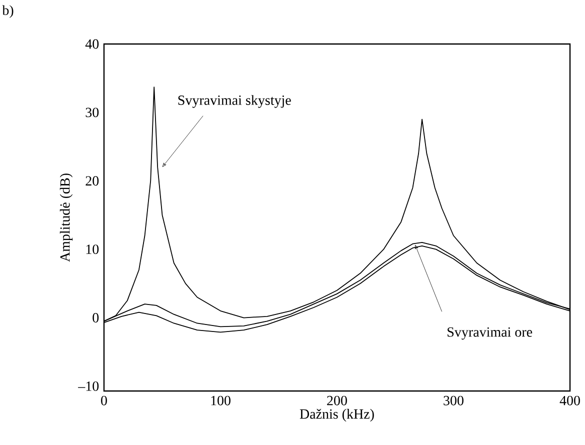 The width and height of the screenshot is (585, 445). What do you see at coordinates (454, 401) in the screenshot?
I see `x-tick-label: 300` at bounding box center [454, 401].